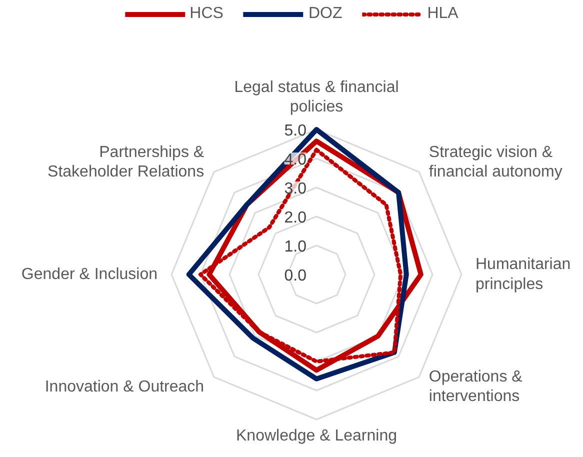  Describe the element at coordinates (325, 14) in the screenshot. I see `legend-label: DOZ` at that location.